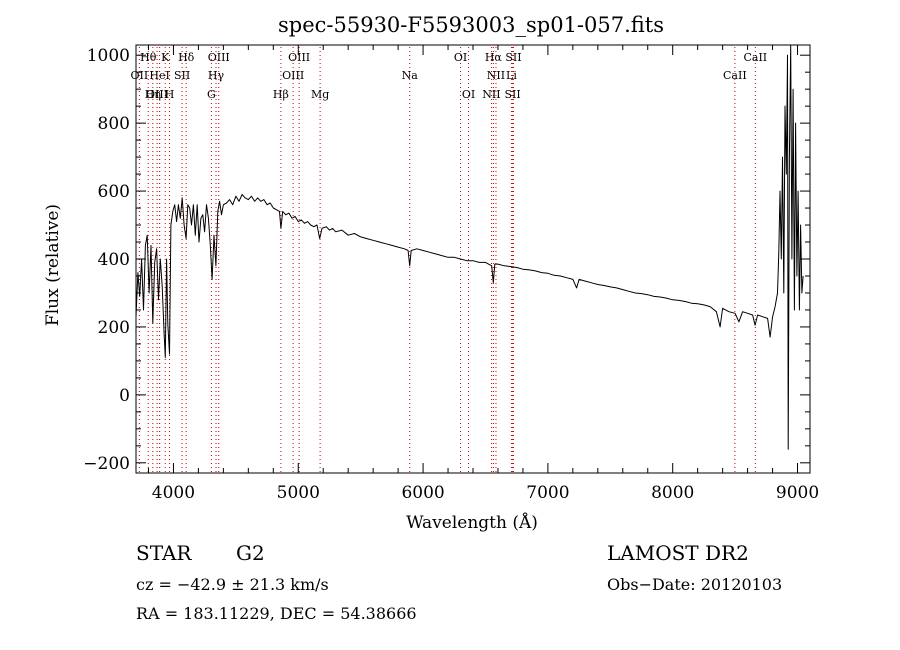  I want to click on coordinates-readout: RA = 183.11229, DEC = 54.38666, so click(276, 613).